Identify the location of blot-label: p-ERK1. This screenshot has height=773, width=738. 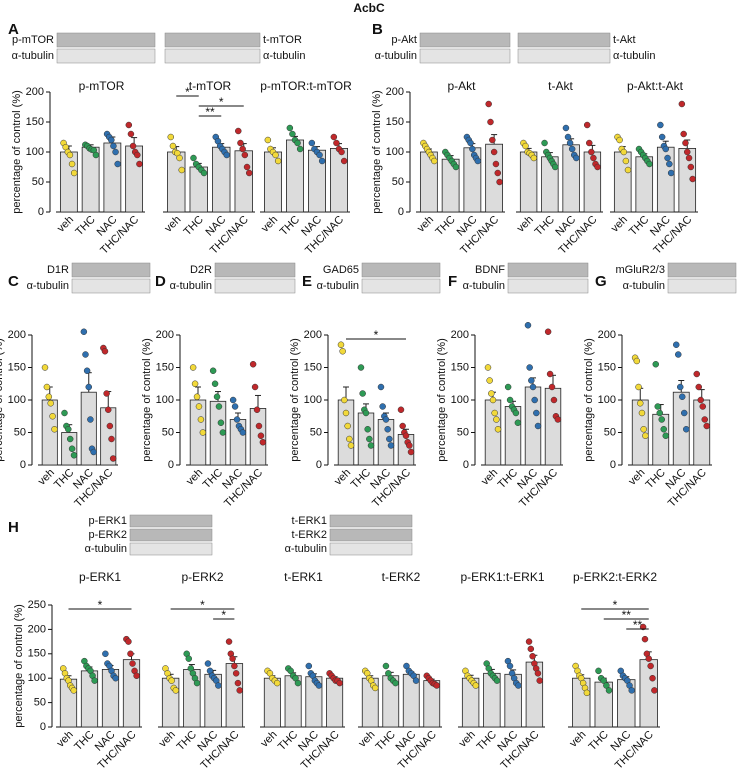
(107, 521).